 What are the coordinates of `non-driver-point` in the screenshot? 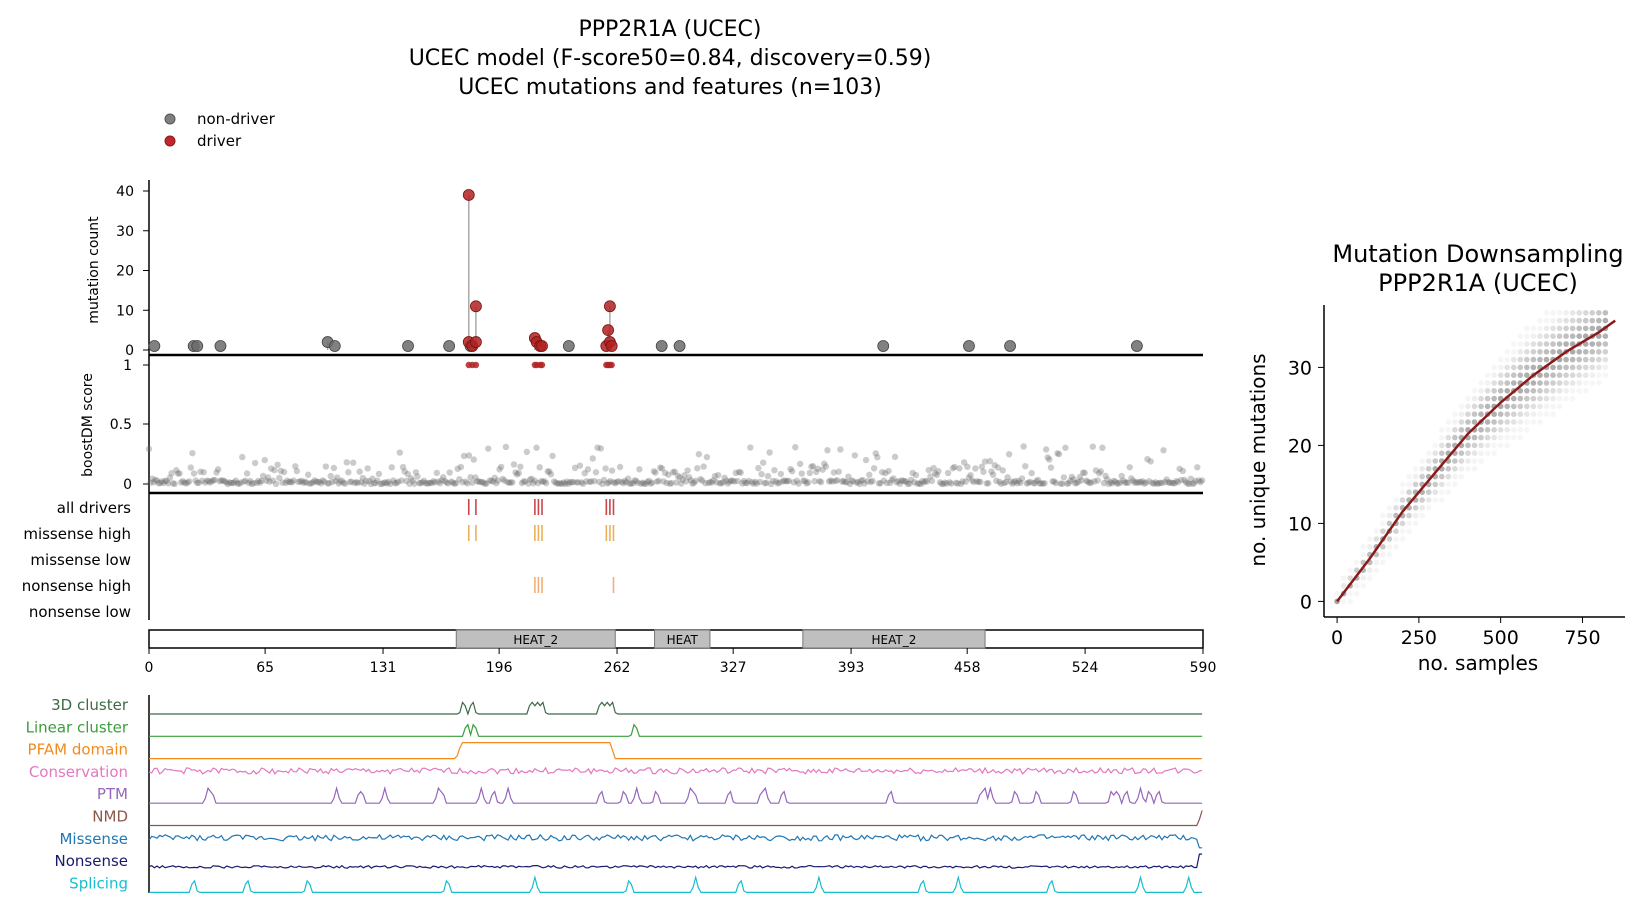 It's located at (197, 346).